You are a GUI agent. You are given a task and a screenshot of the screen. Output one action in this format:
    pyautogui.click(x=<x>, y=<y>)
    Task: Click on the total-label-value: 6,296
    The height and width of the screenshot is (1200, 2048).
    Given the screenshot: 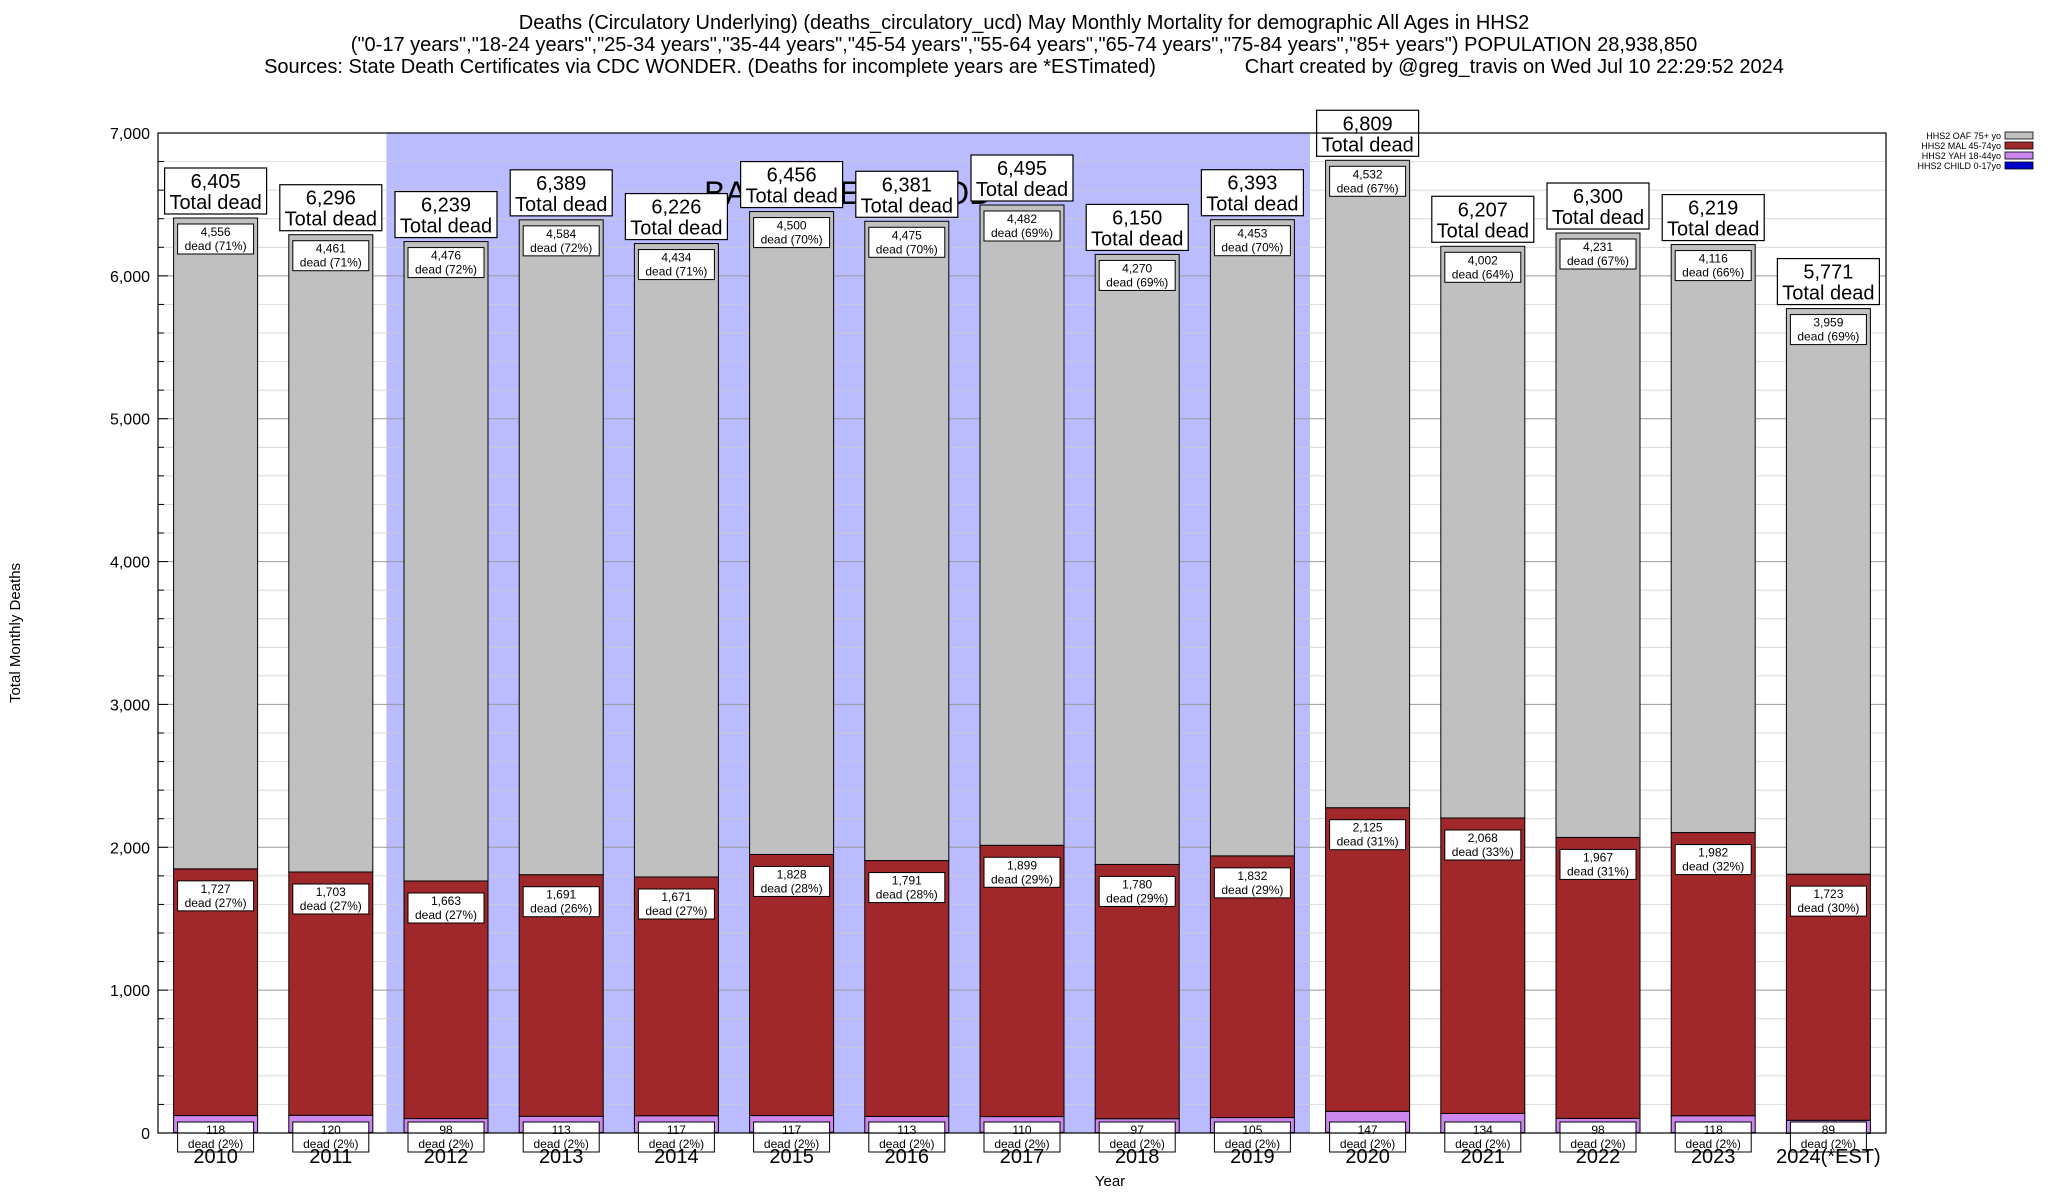 What is the action you would take?
    pyautogui.click(x=331, y=199)
    